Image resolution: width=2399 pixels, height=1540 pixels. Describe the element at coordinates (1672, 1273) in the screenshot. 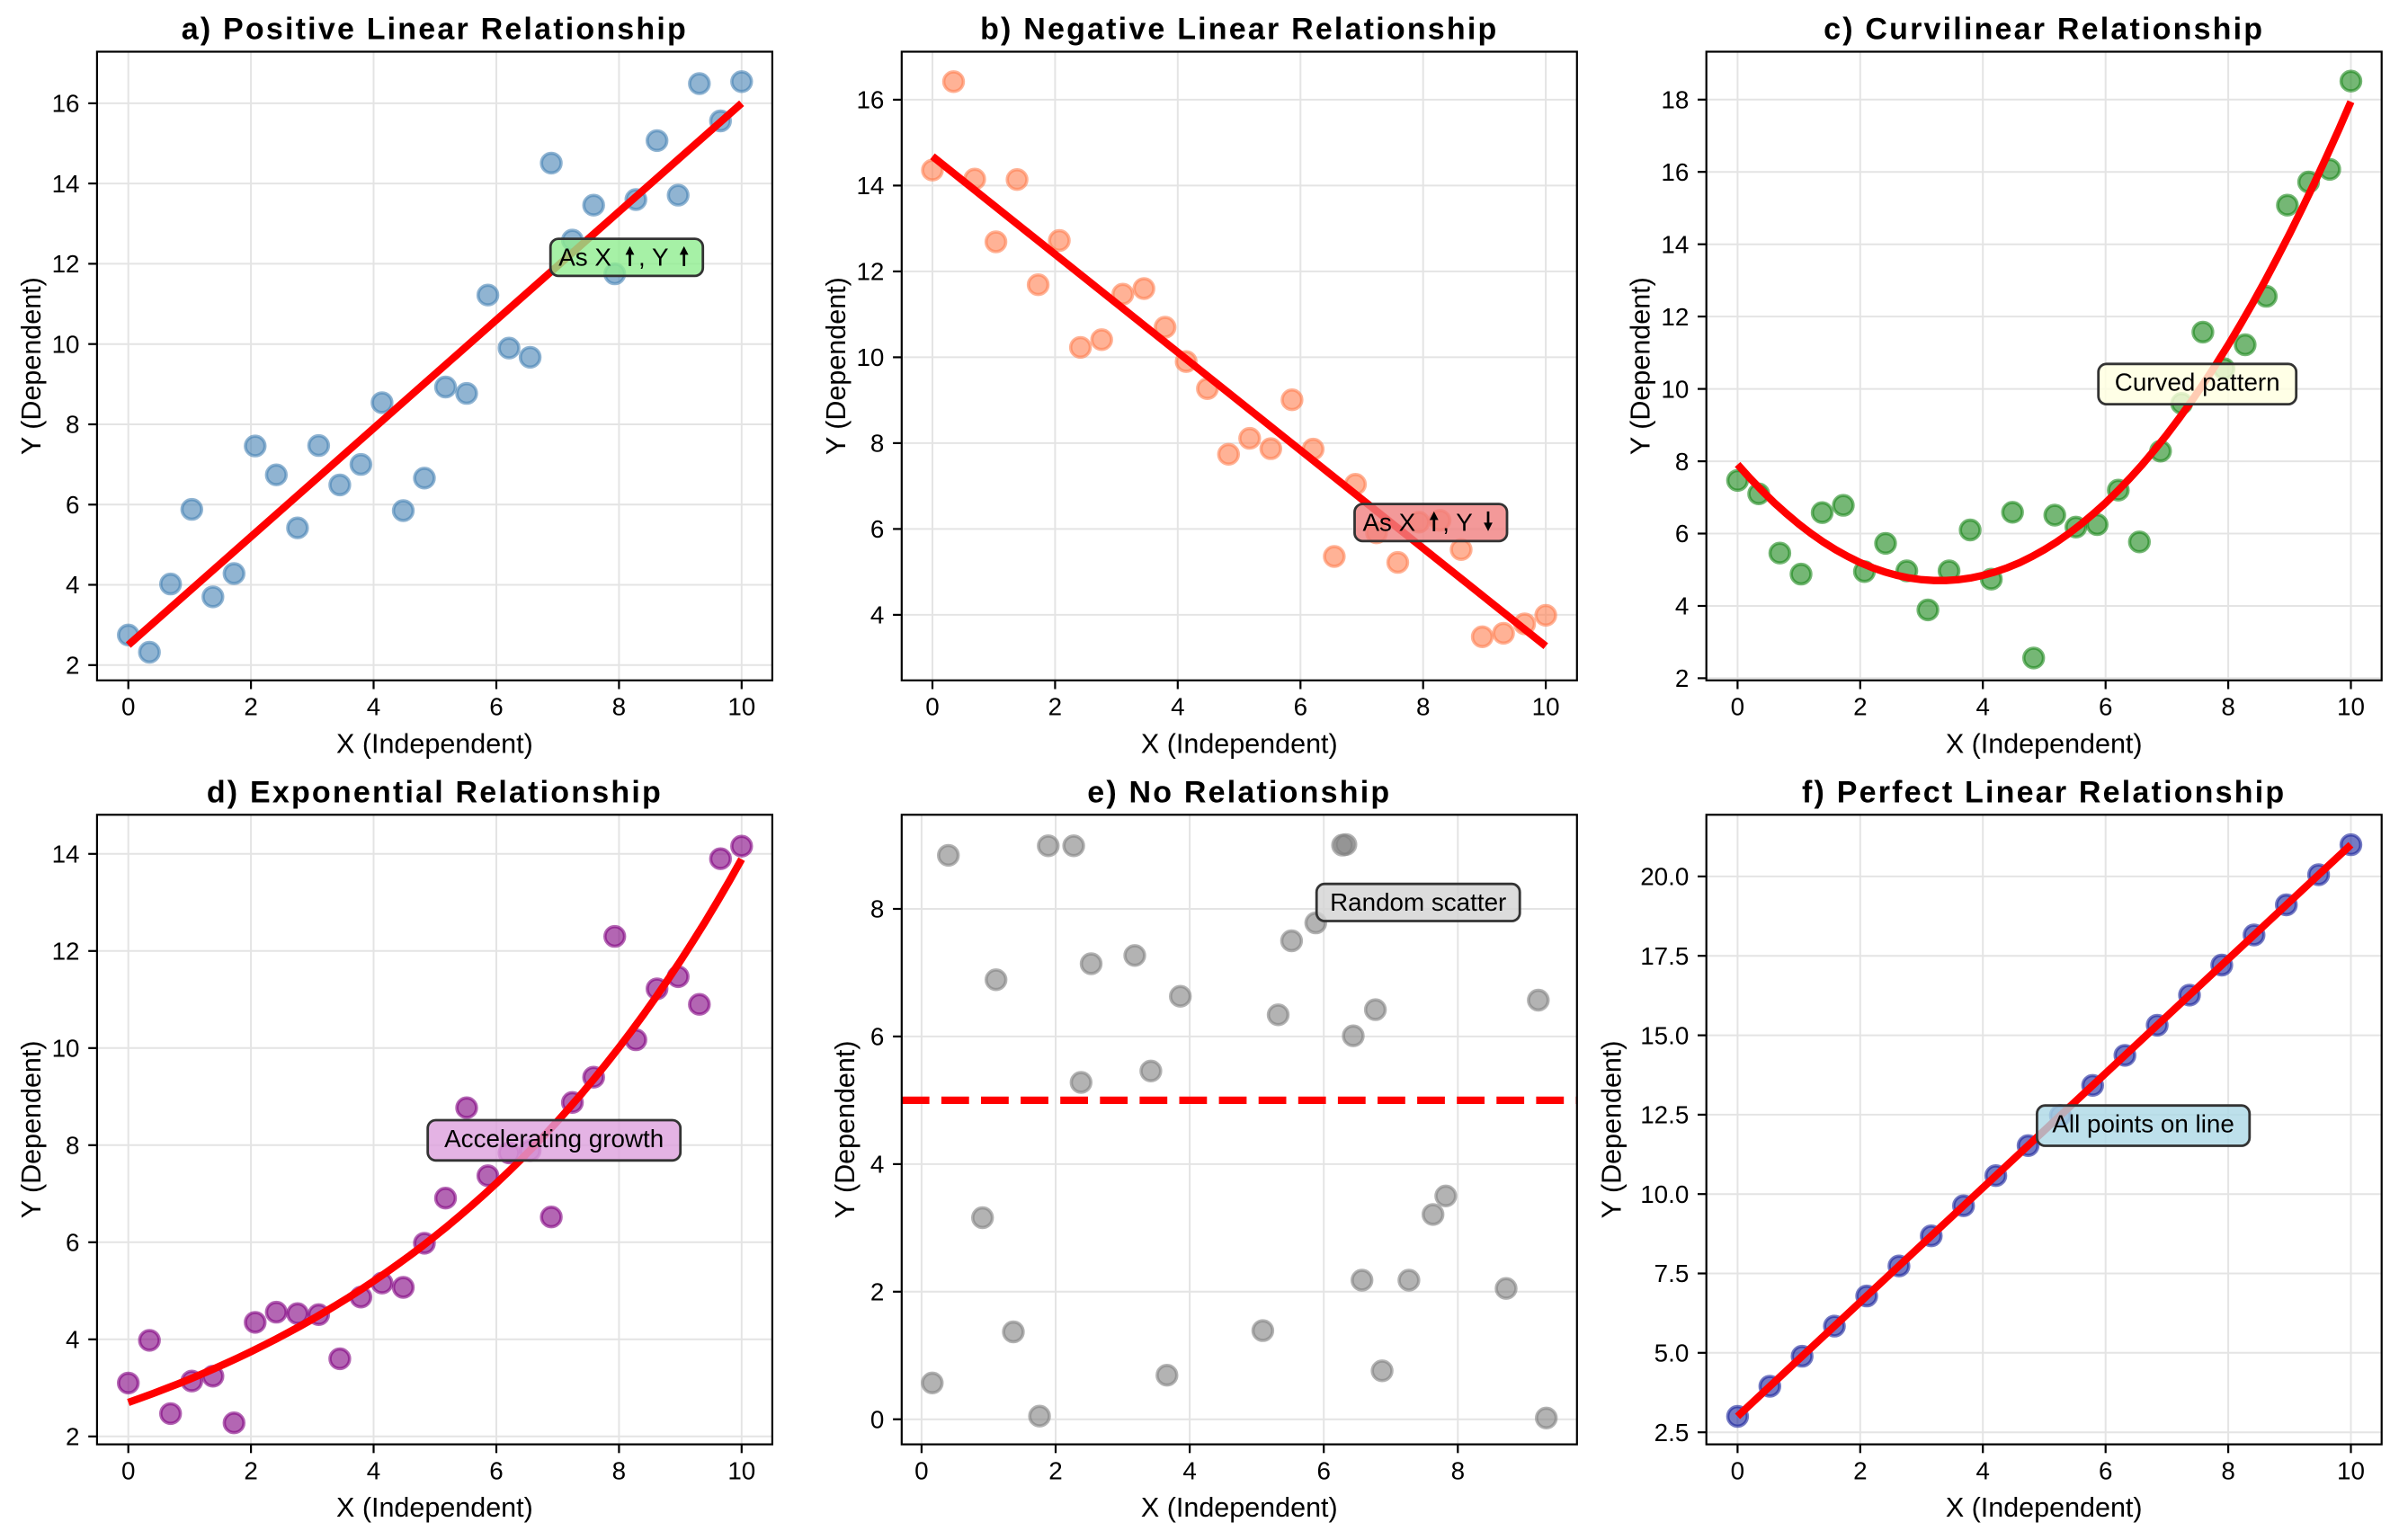

I see `svg-text: 7.5` at that location.